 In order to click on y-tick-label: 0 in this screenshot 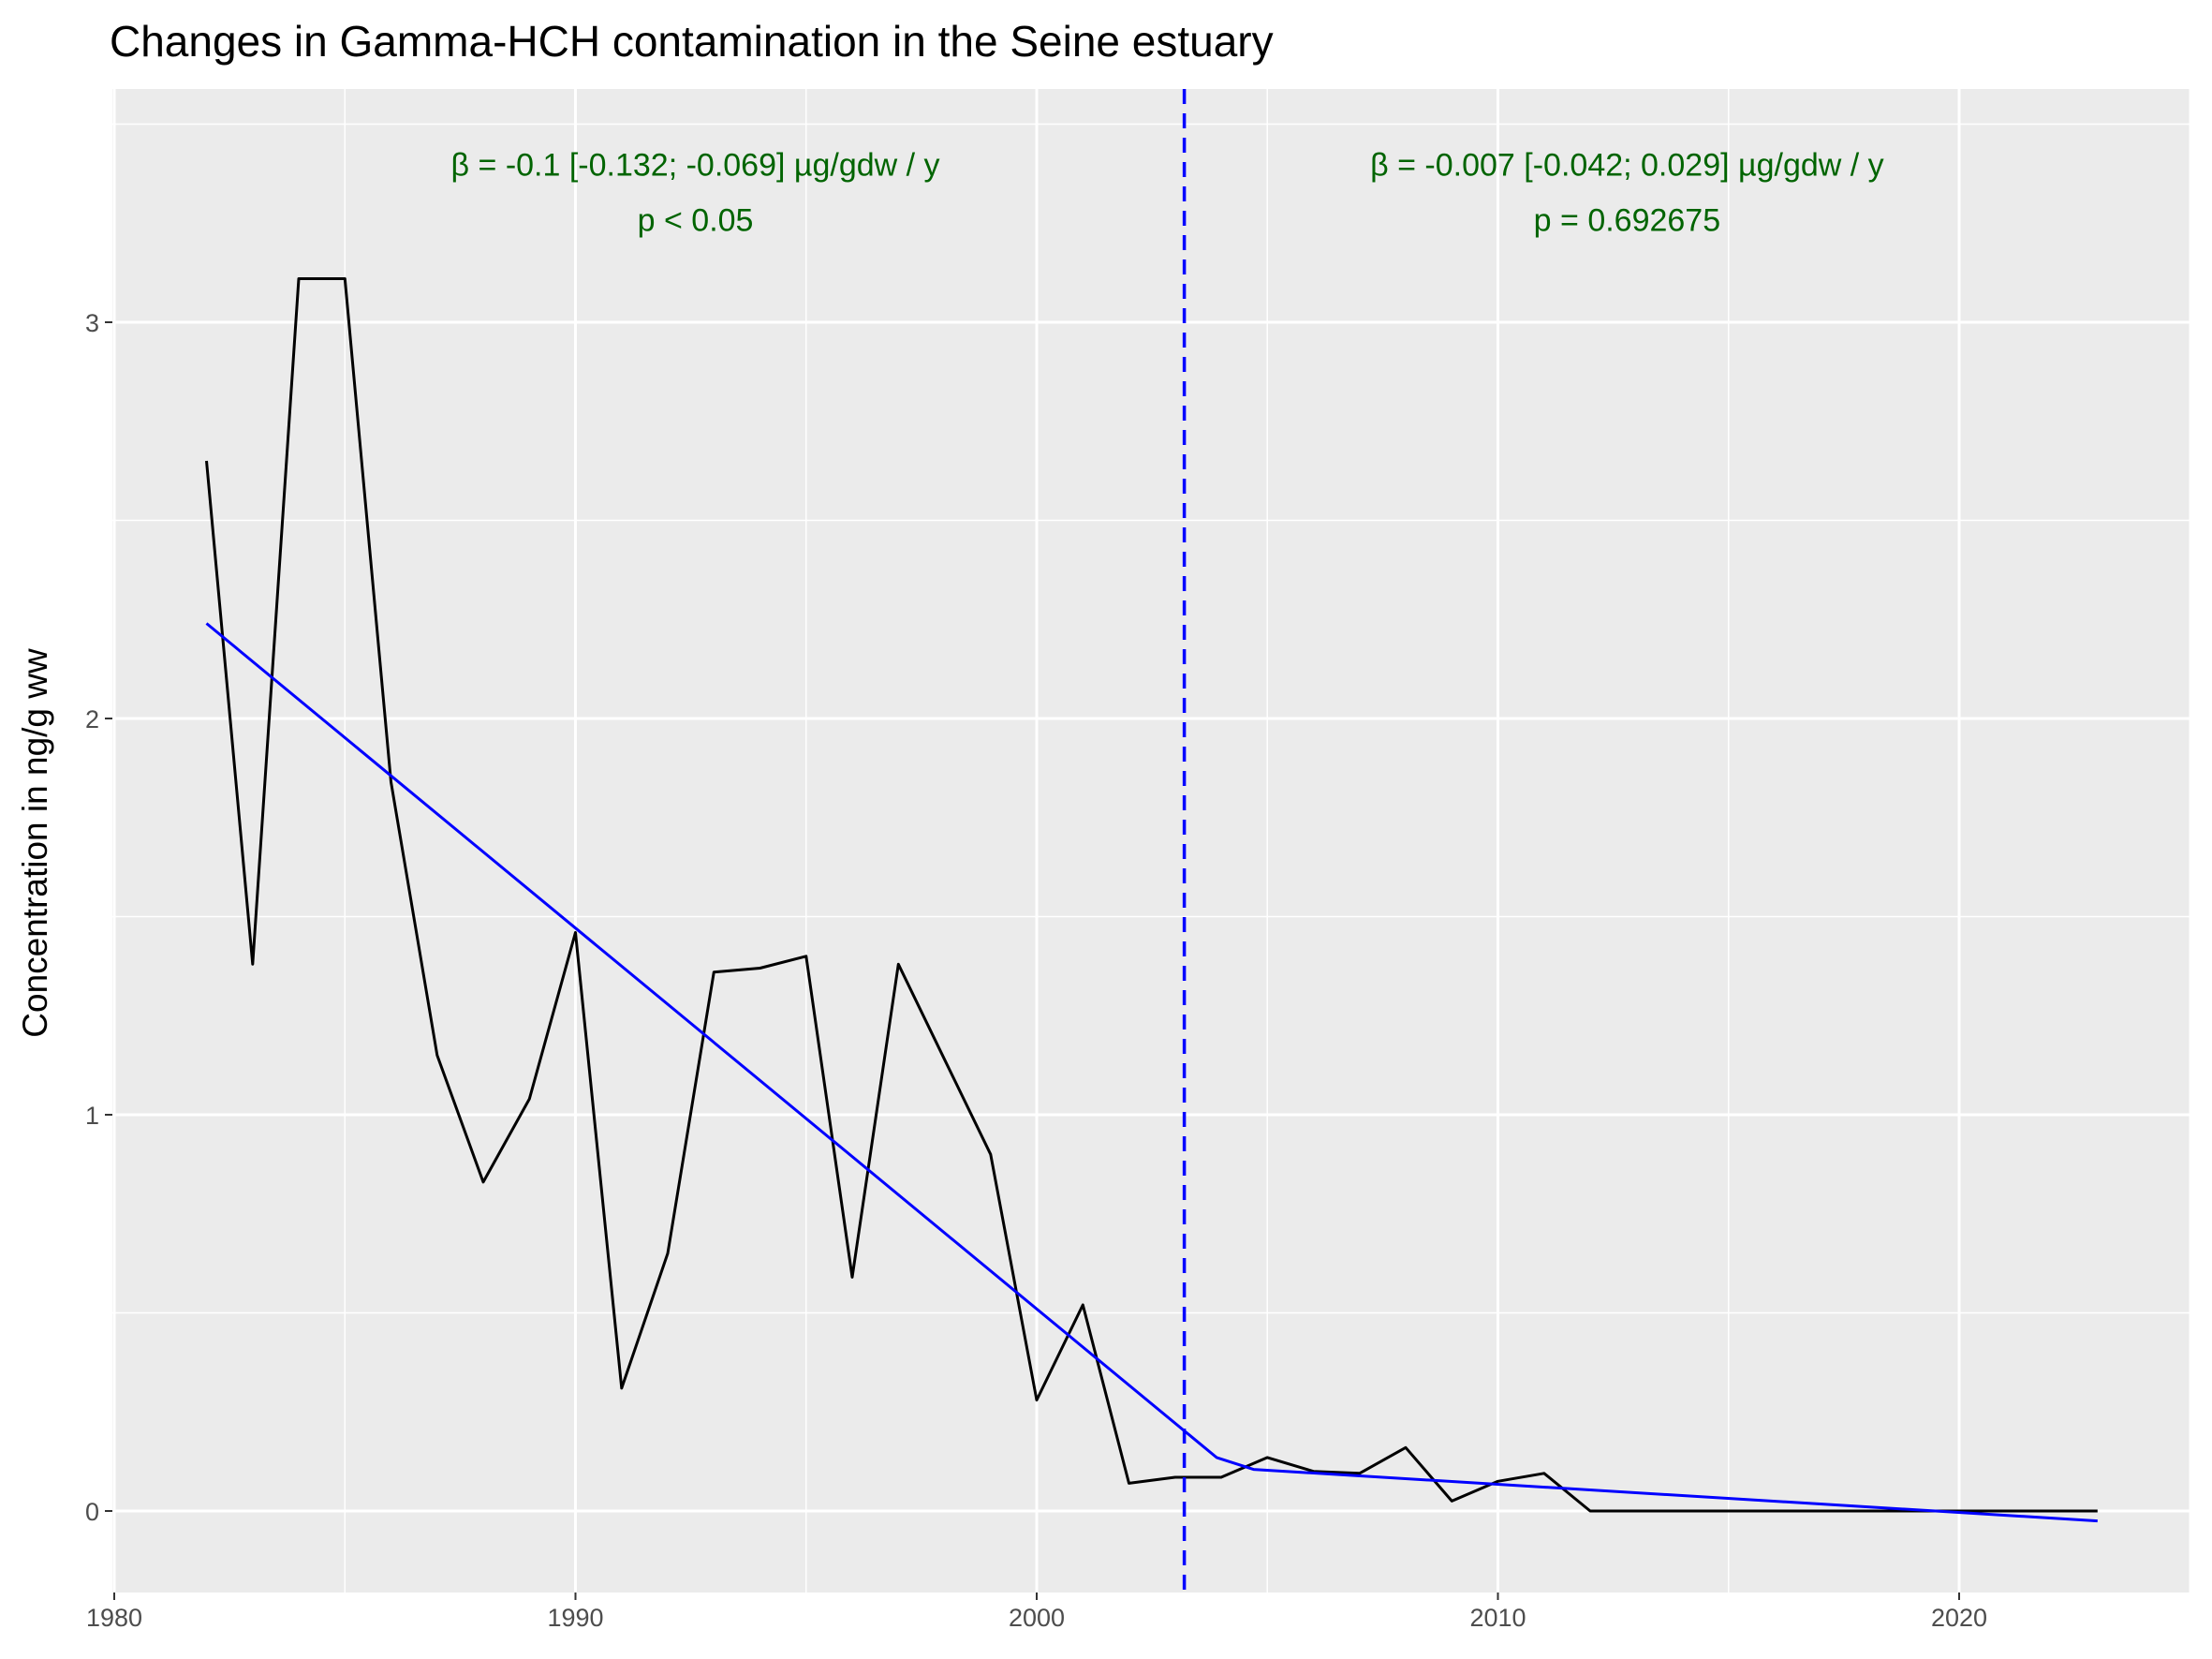, I will do `click(92, 1512)`.